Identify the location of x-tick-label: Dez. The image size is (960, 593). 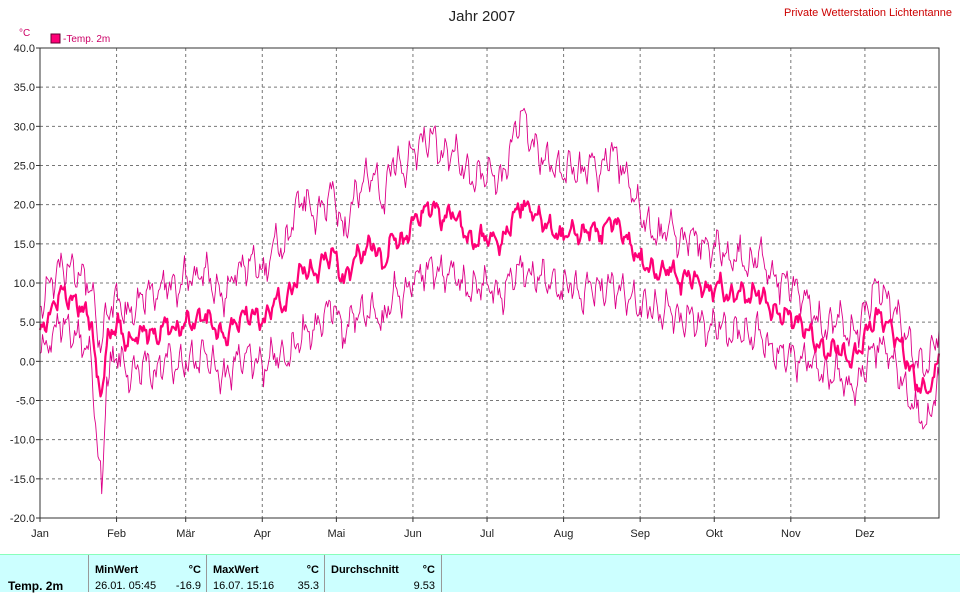
(865, 534).